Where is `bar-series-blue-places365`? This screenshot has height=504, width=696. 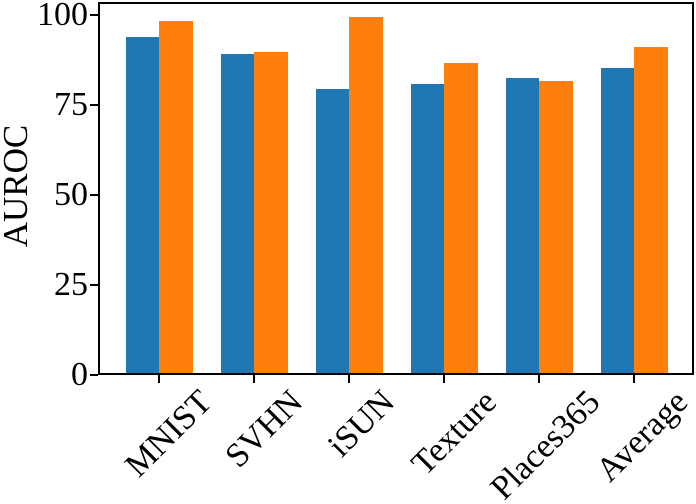 bar-series-blue-places365 is located at coordinates (522, 226).